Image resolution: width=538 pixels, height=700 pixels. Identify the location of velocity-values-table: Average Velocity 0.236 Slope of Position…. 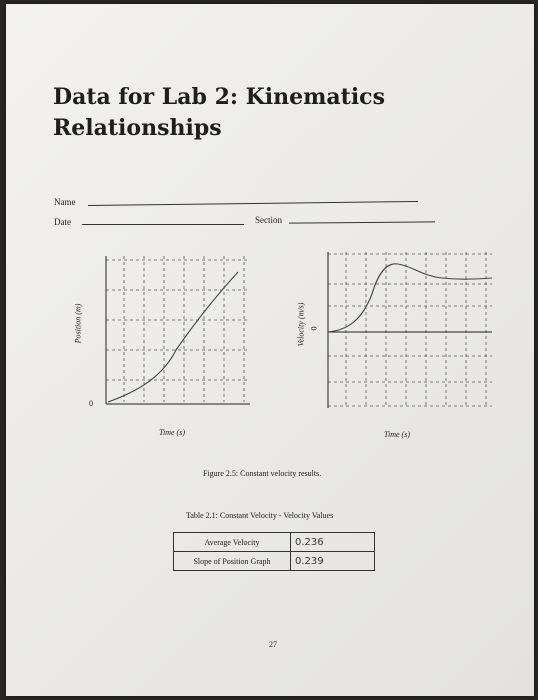
(274, 551).